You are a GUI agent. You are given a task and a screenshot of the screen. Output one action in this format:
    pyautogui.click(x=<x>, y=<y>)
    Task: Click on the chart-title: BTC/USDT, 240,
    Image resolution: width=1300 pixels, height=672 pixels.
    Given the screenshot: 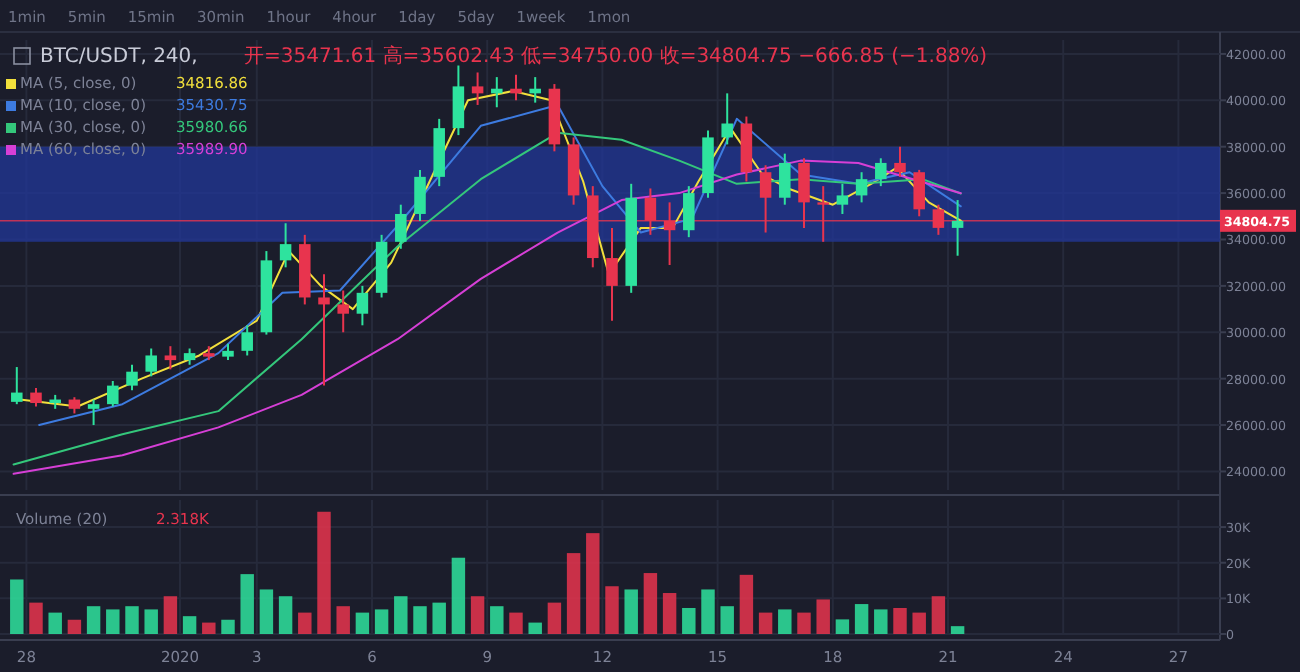 What is the action you would take?
    pyautogui.click(x=119, y=57)
    